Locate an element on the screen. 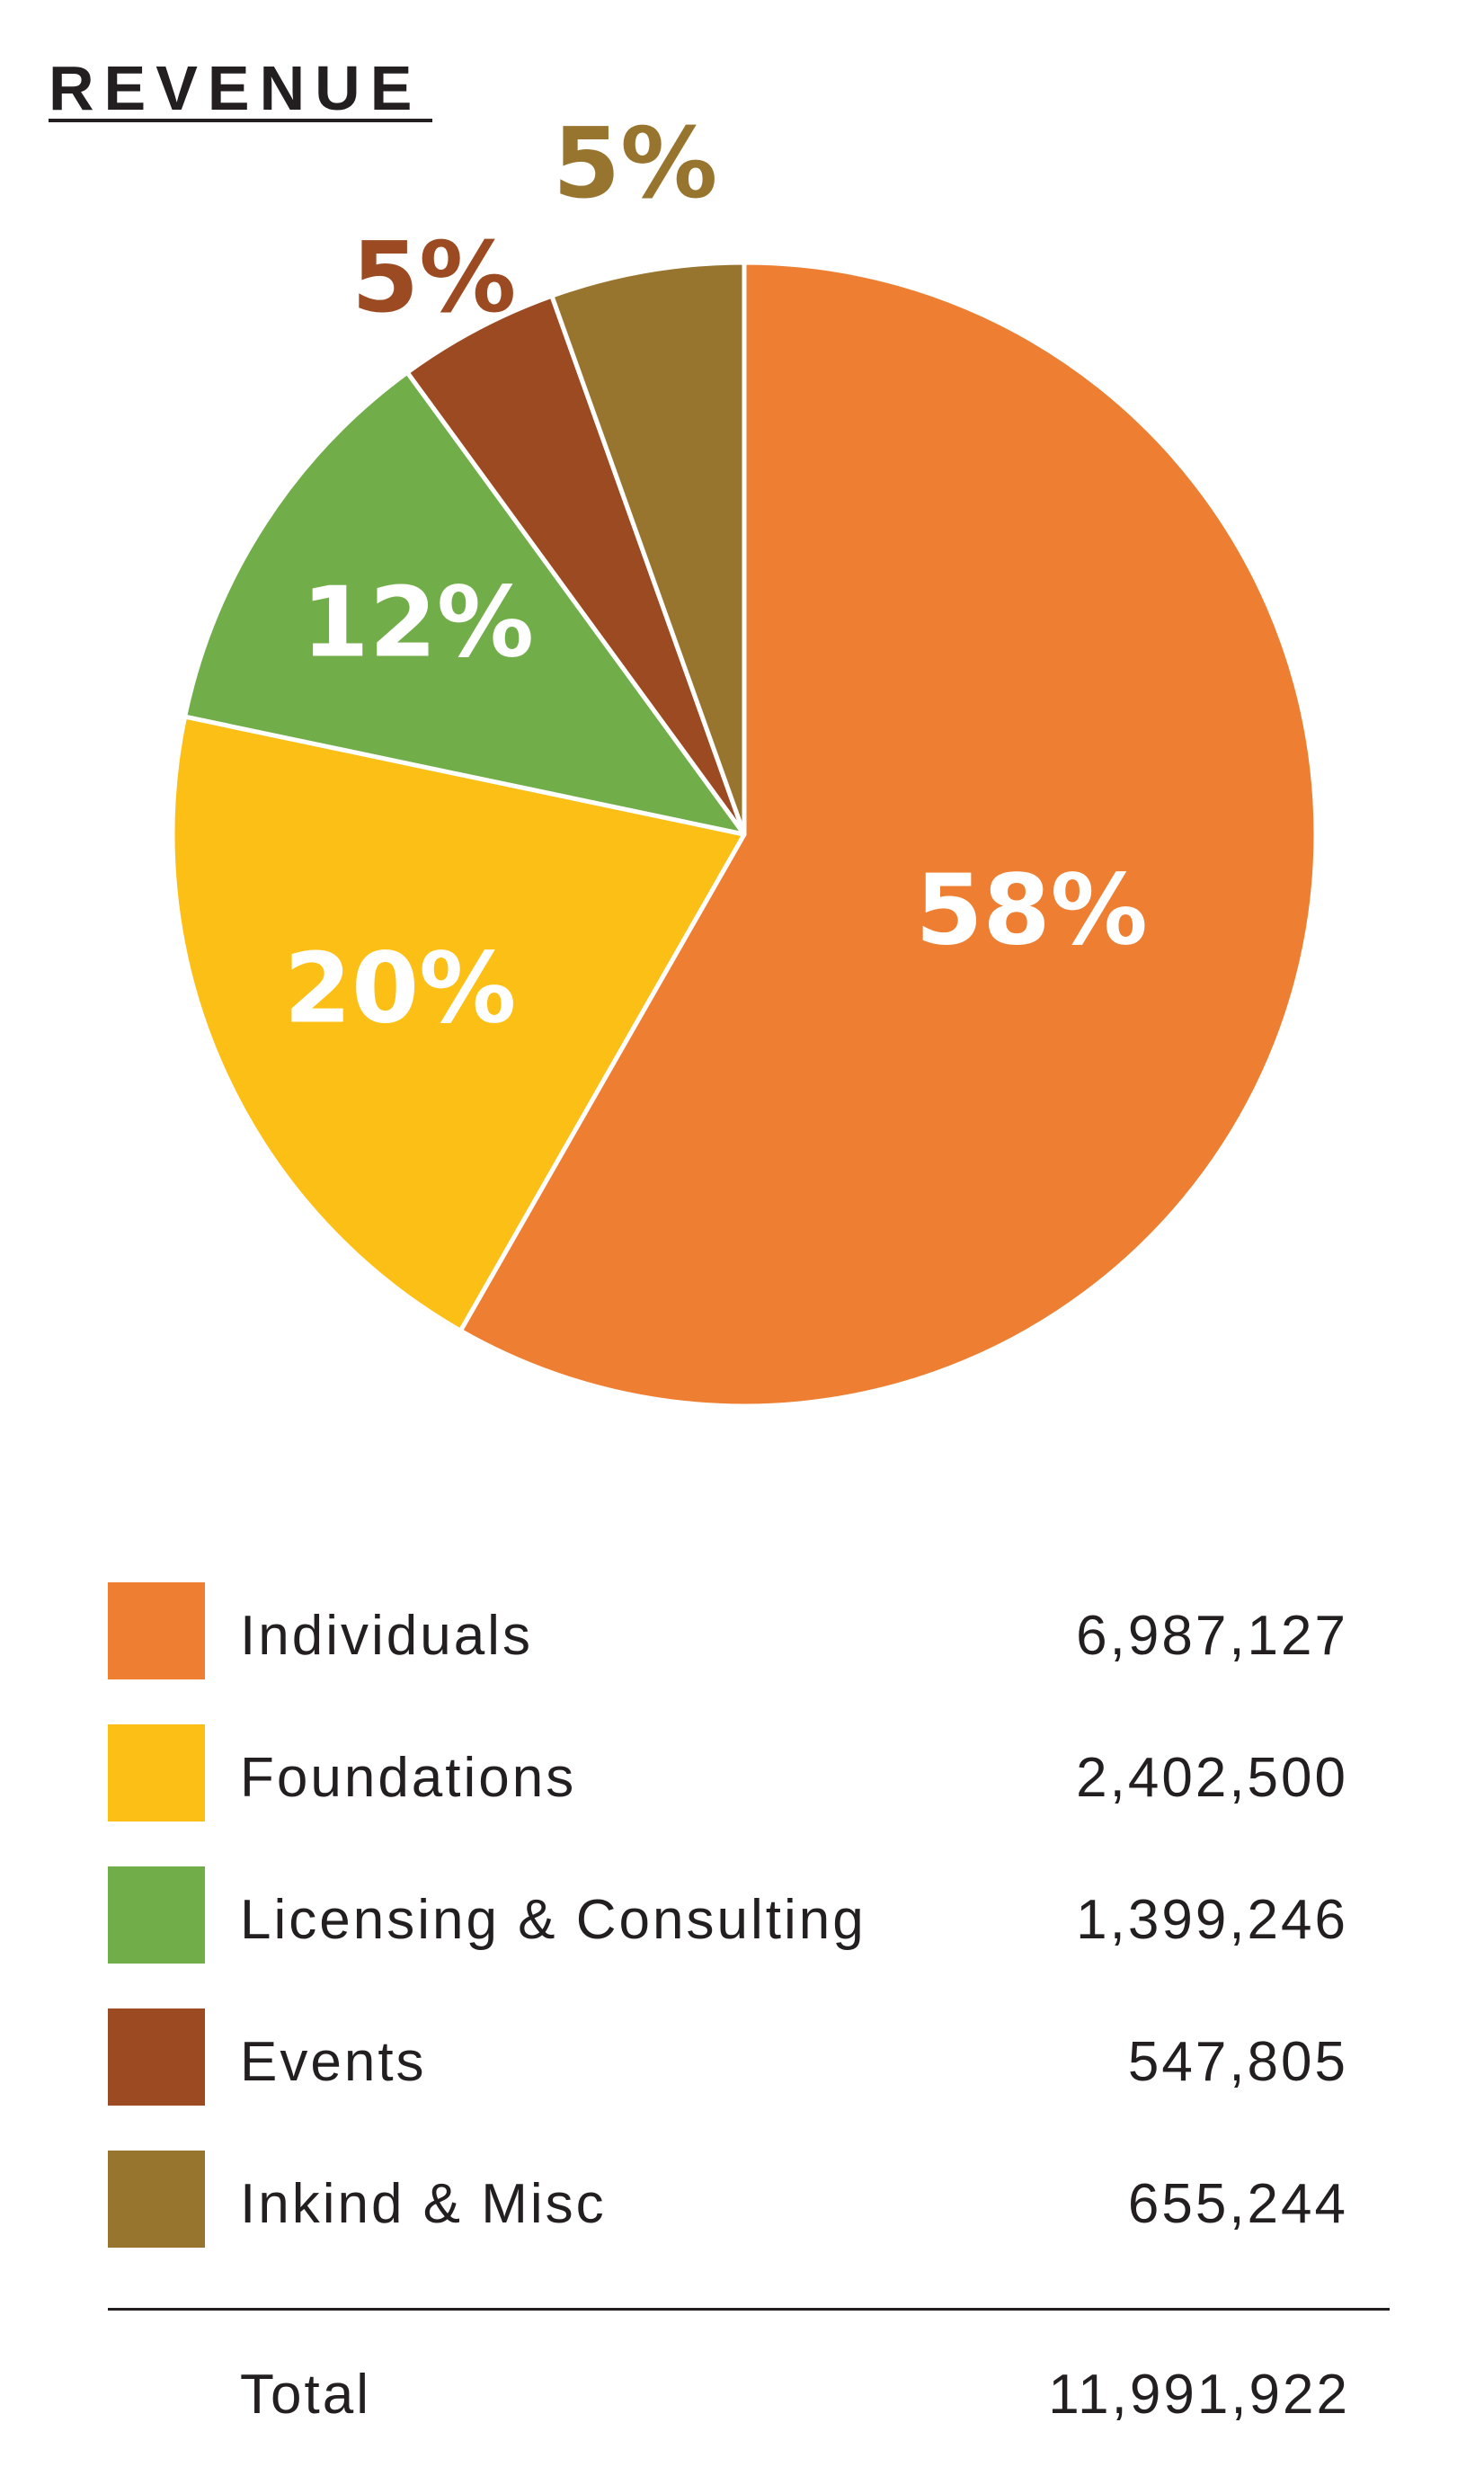  slice-percent-label-licensing: 12% is located at coordinates (418, 623).